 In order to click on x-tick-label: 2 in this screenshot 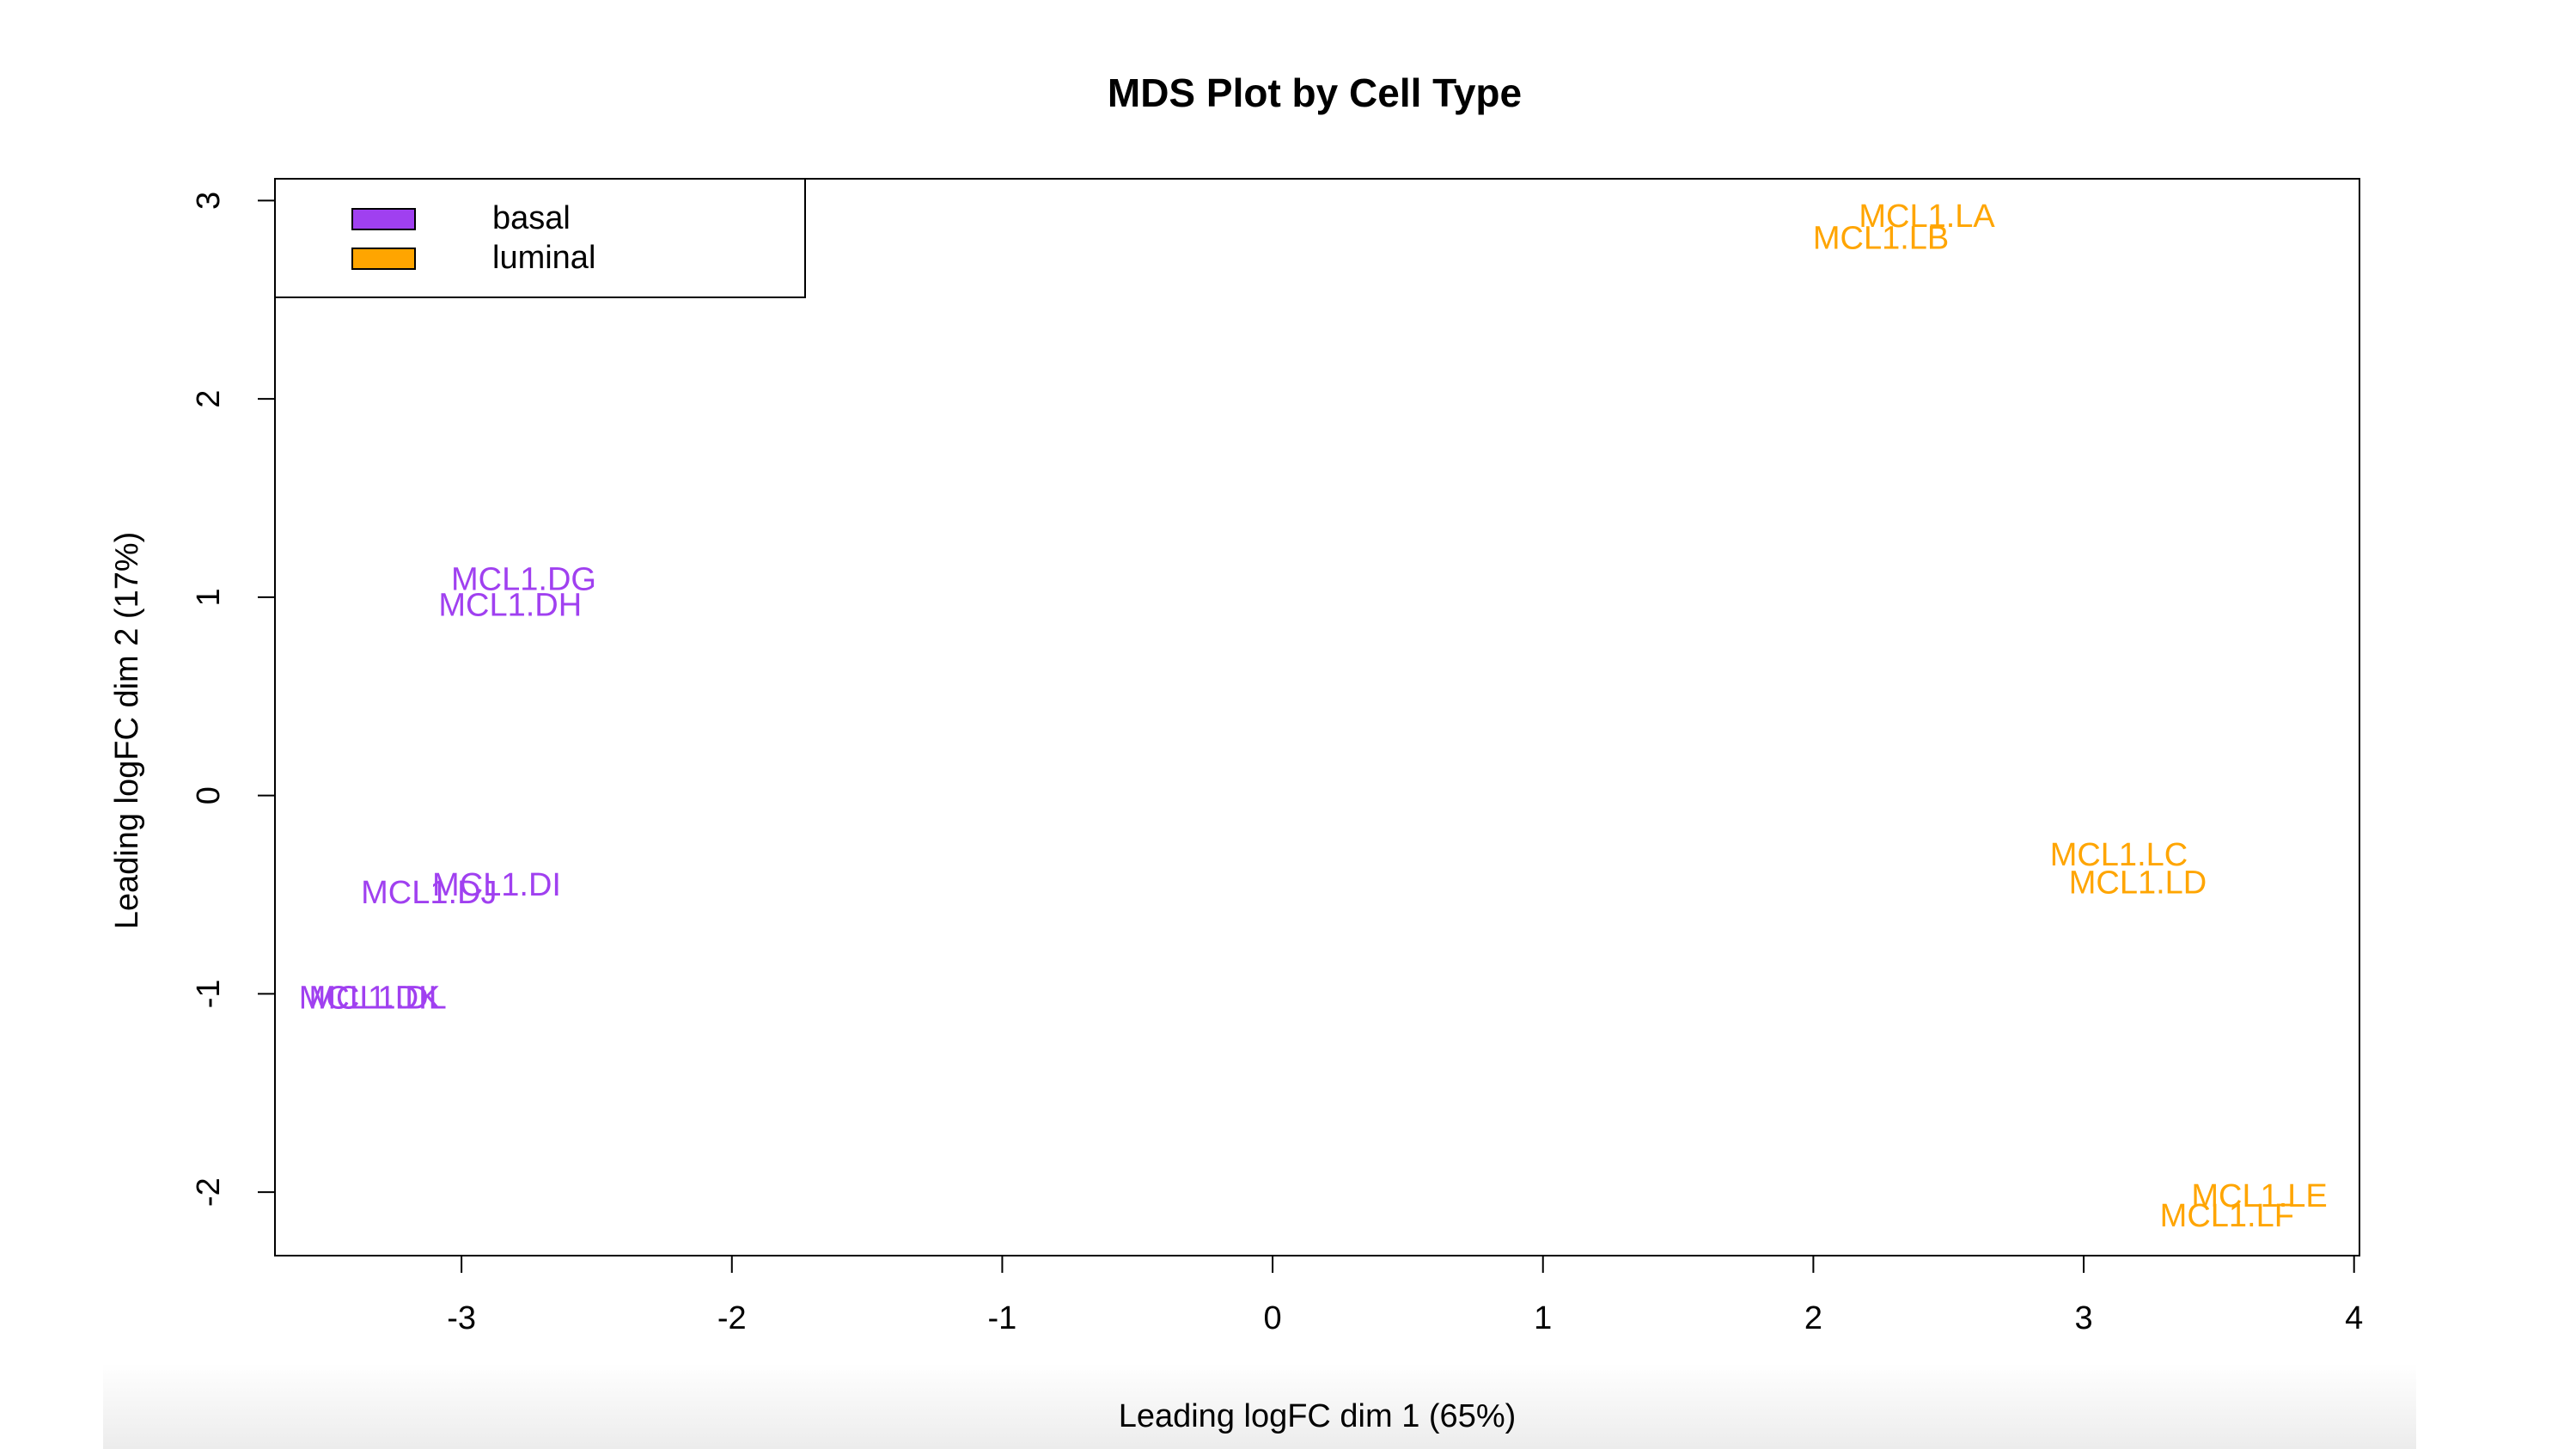, I will do `click(1813, 1318)`.